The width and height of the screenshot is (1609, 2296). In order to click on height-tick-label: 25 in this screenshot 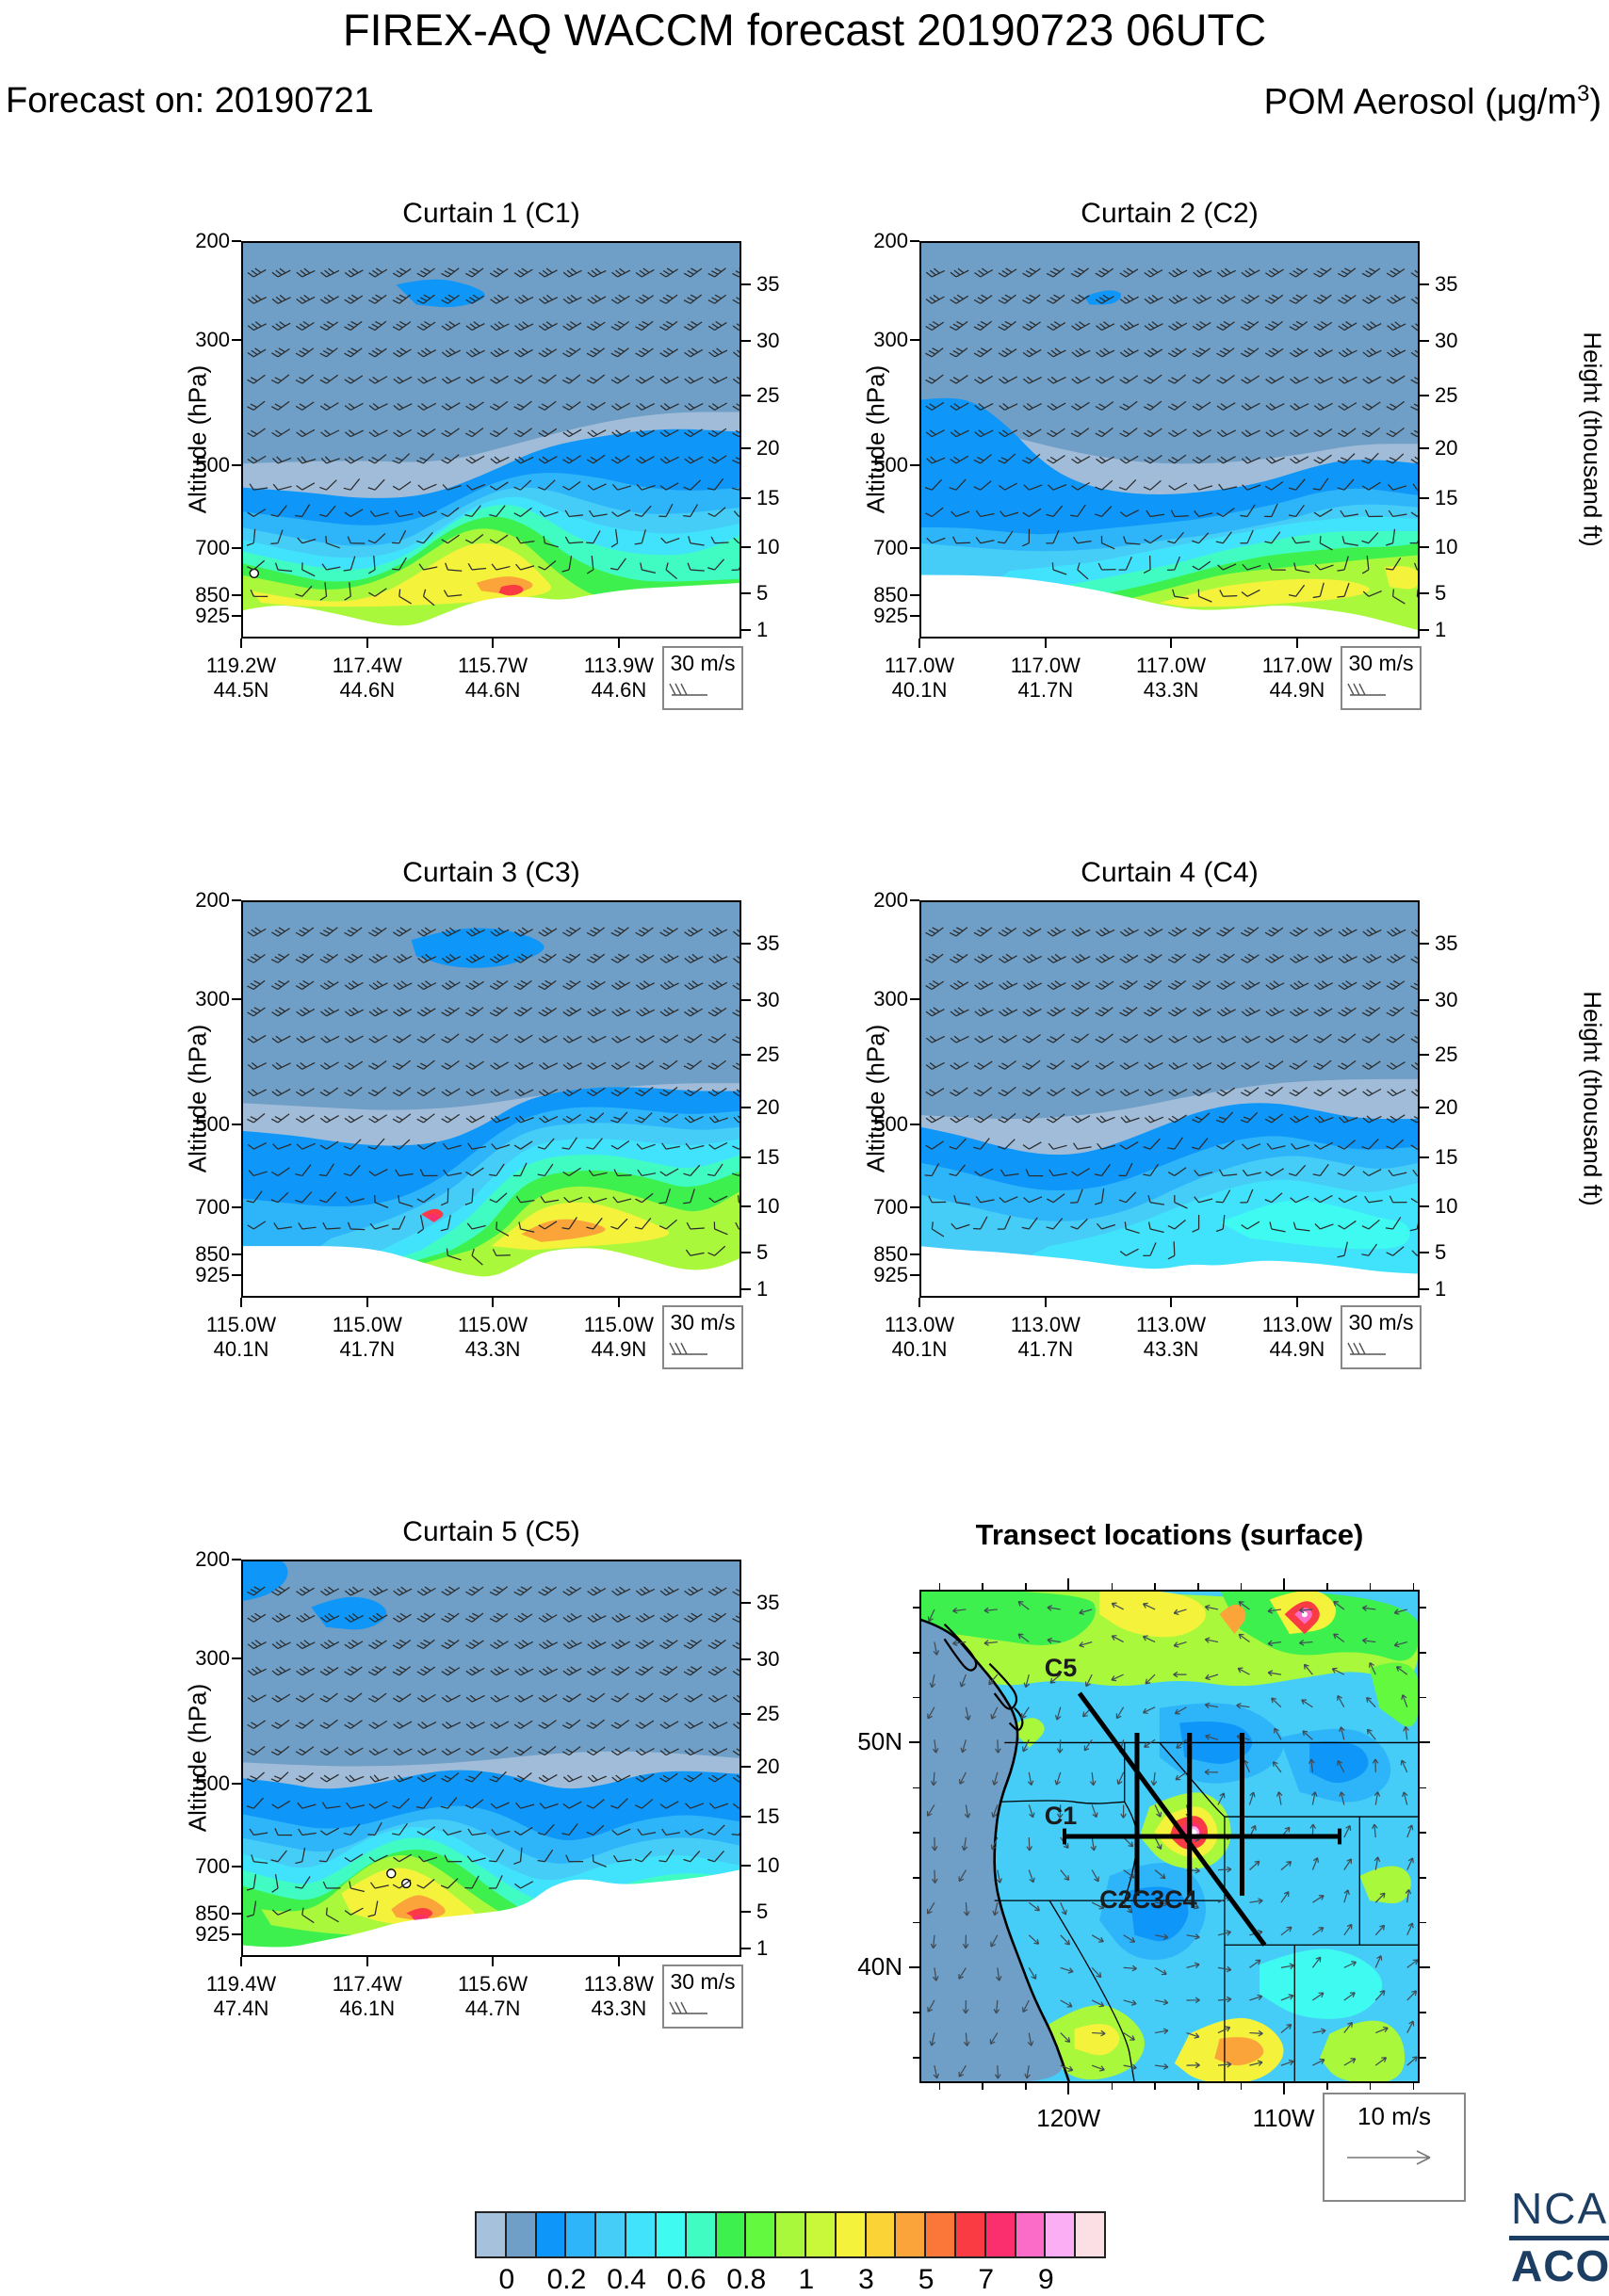, I will do `click(768, 1055)`.